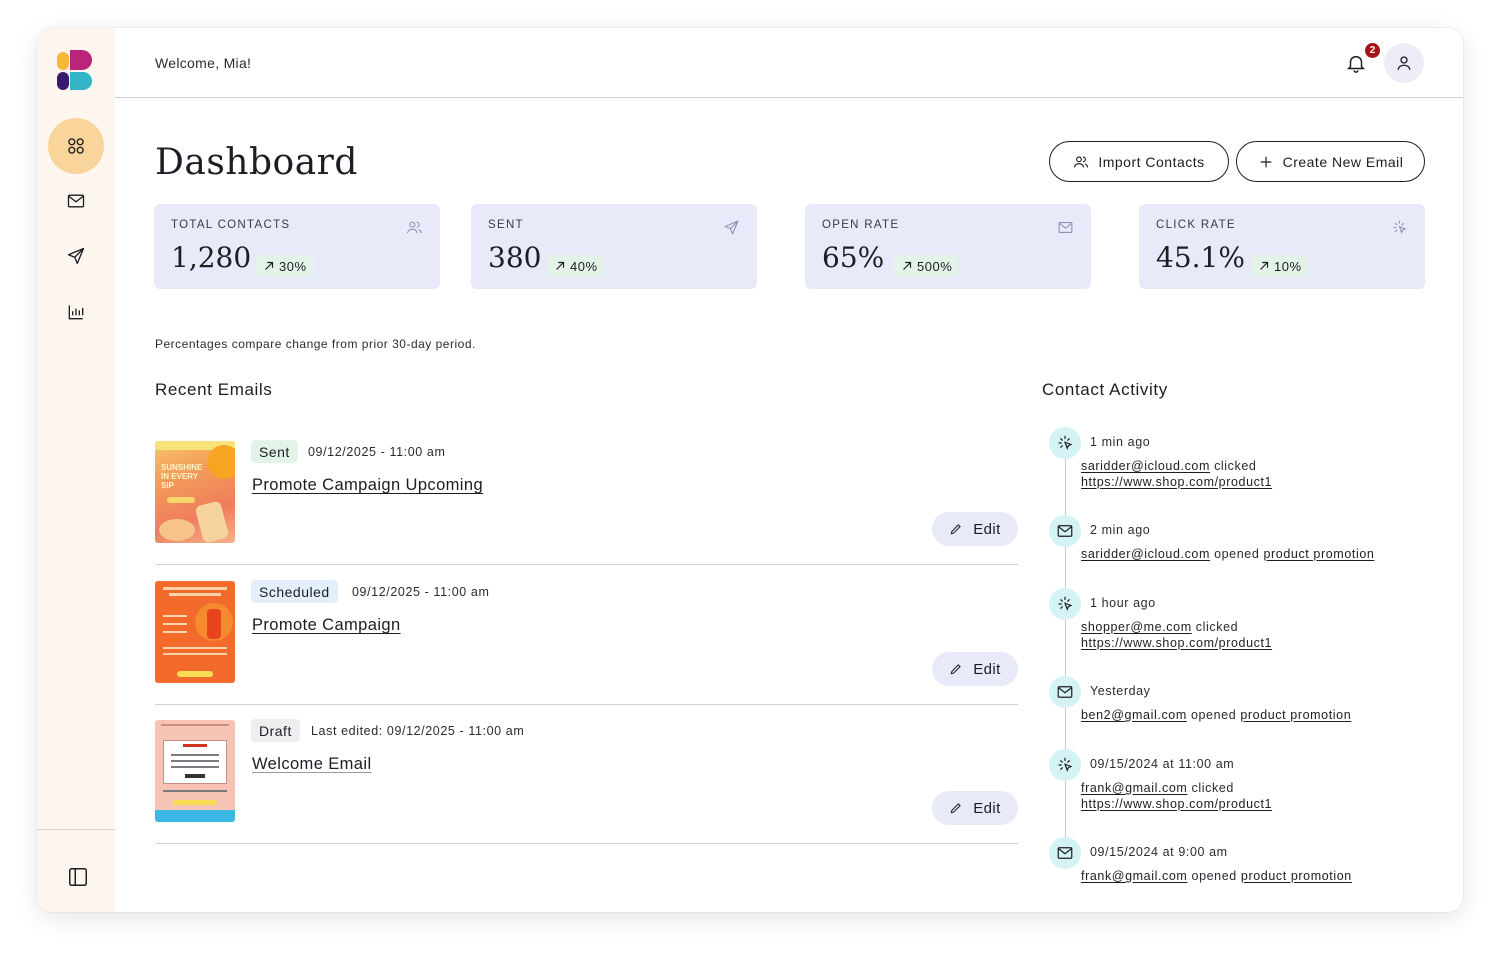 This screenshot has width=1500, height=958. Describe the element at coordinates (1120, 442) in the screenshot. I see `activity-time: 1 min ago` at that location.